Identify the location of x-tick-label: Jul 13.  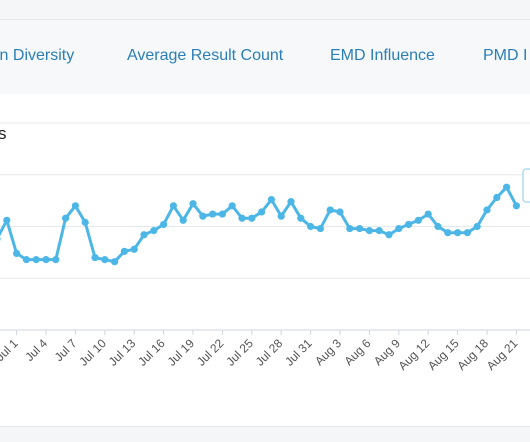
(122, 352).